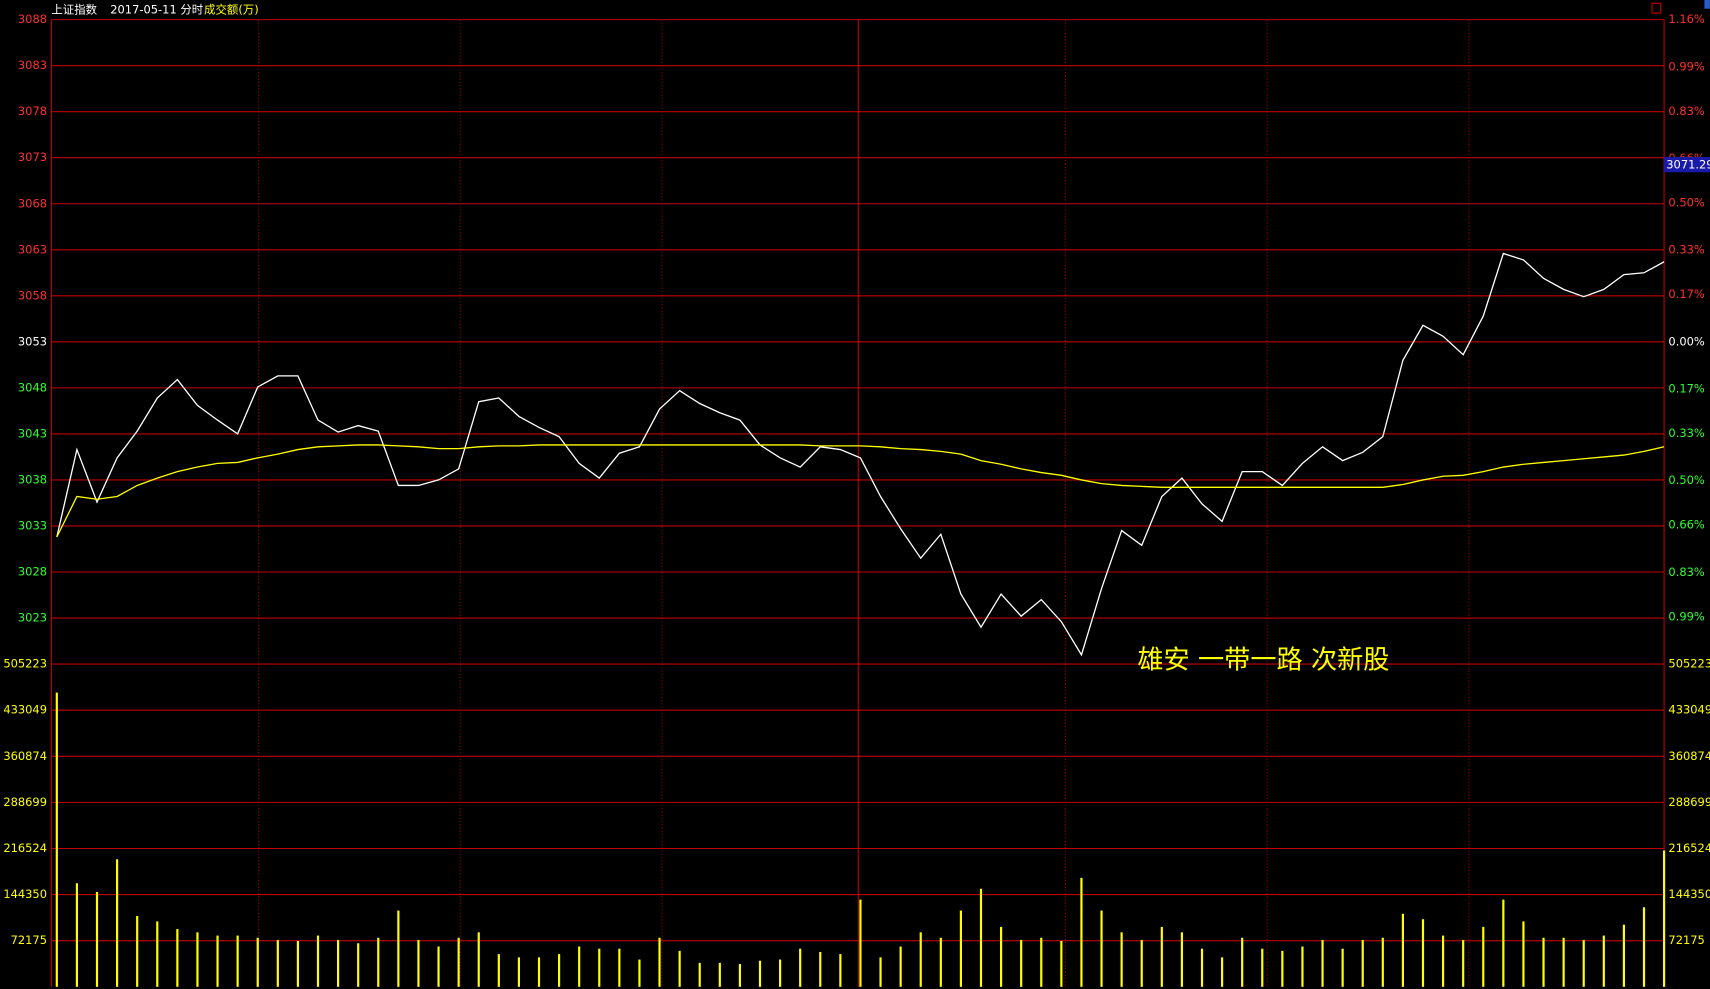  I want to click on scroll-marker, so click(1707, 4).